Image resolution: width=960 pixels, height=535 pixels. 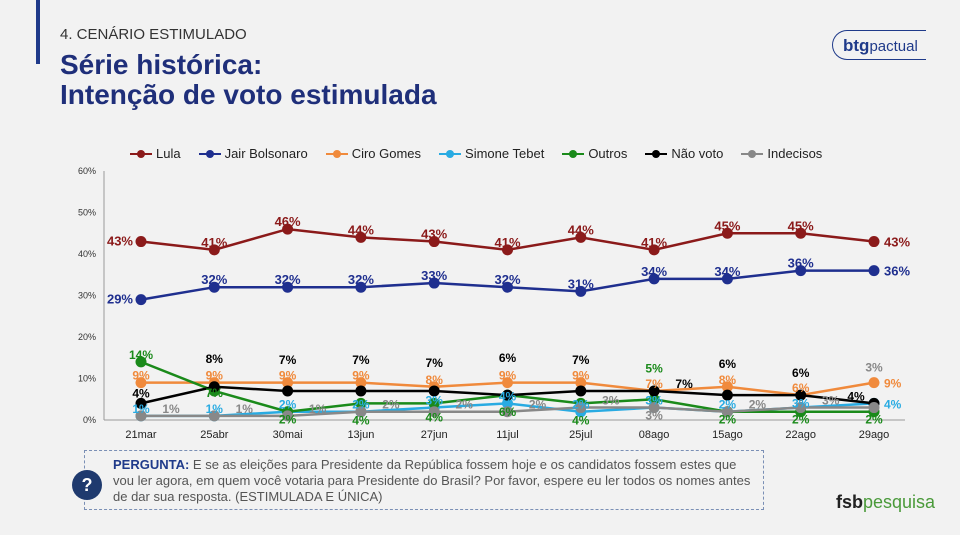 What do you see at coordinates (266, 153) in the screenshot?
I see `legend-label: Jair Bolsonaro` at bounding box center [266, 153].